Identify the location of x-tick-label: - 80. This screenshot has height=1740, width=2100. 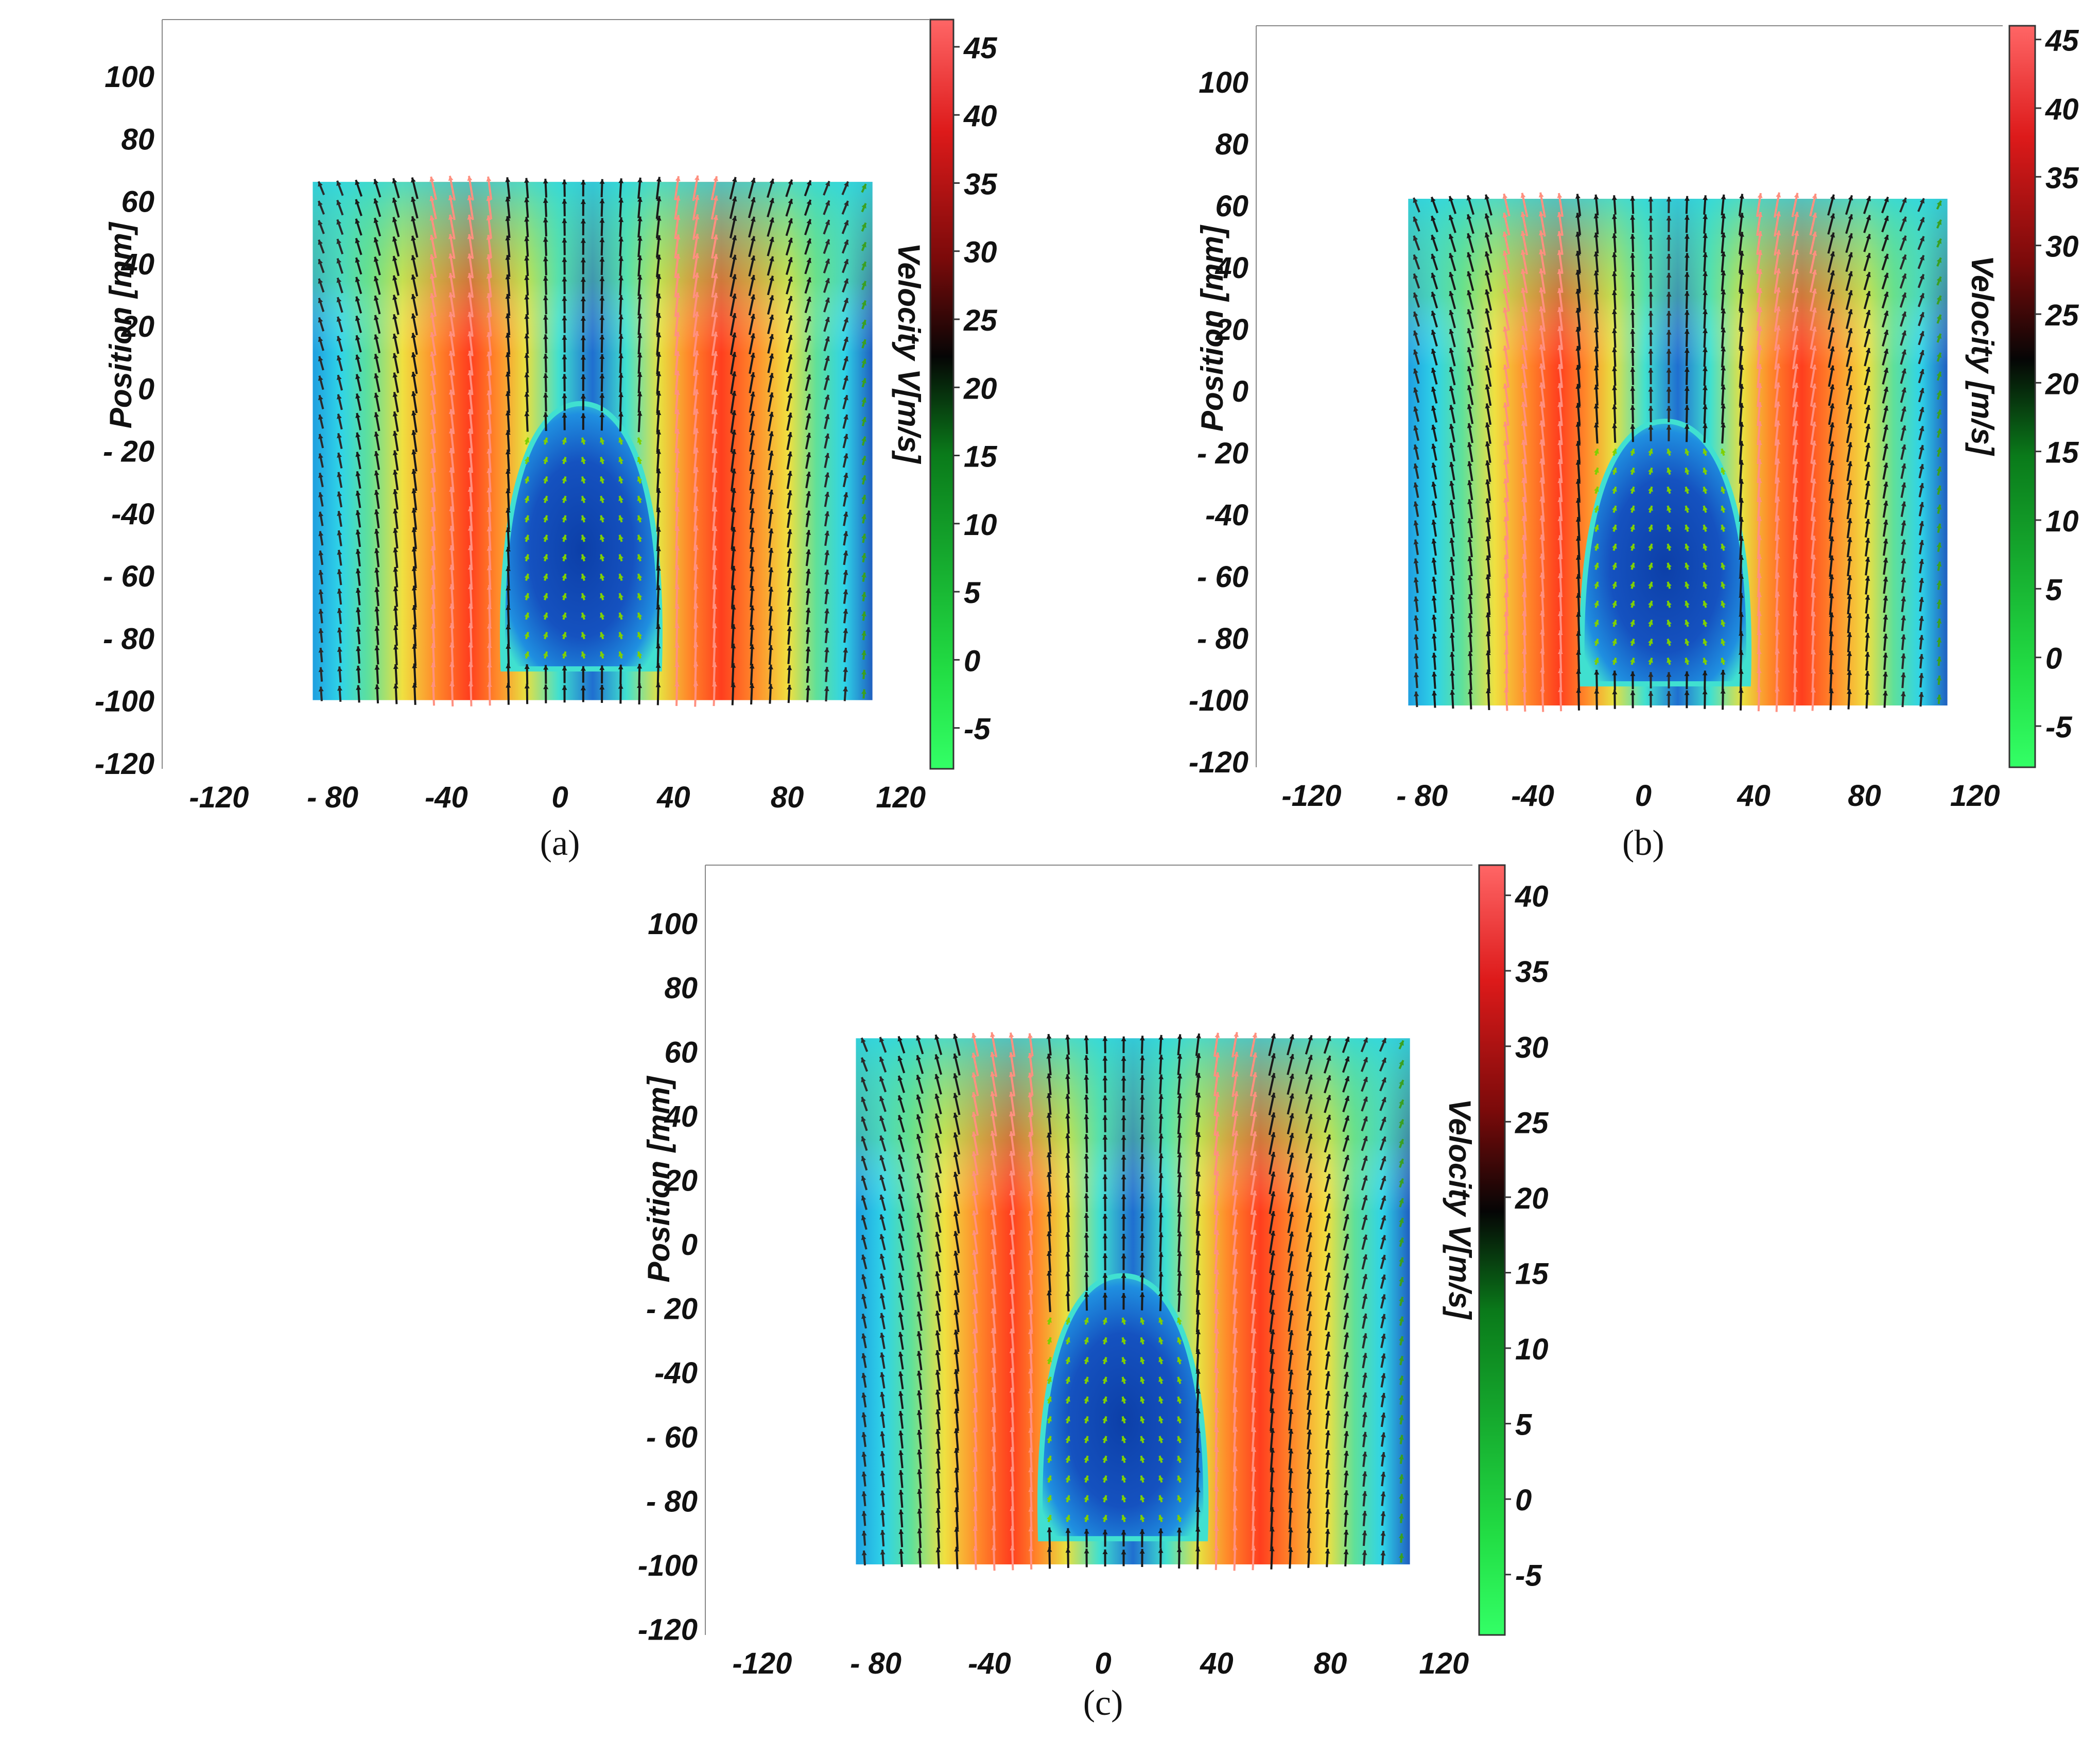
(875, 1663).